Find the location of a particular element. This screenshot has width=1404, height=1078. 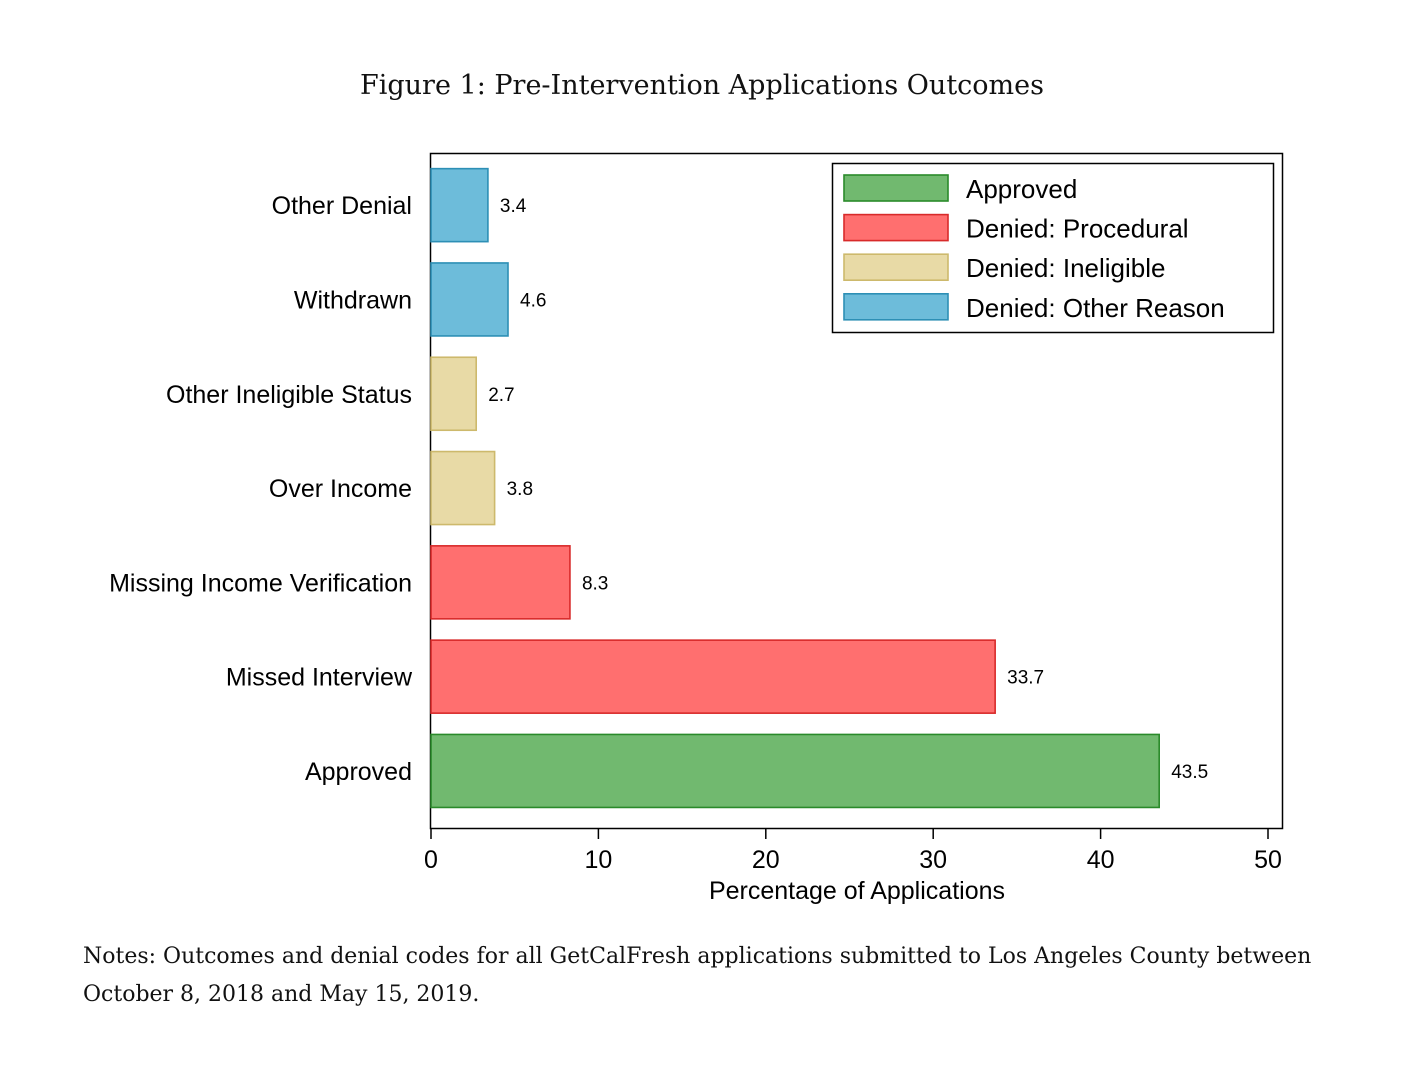

x-tick-label: 50 is located at coordinates (1268, 860).